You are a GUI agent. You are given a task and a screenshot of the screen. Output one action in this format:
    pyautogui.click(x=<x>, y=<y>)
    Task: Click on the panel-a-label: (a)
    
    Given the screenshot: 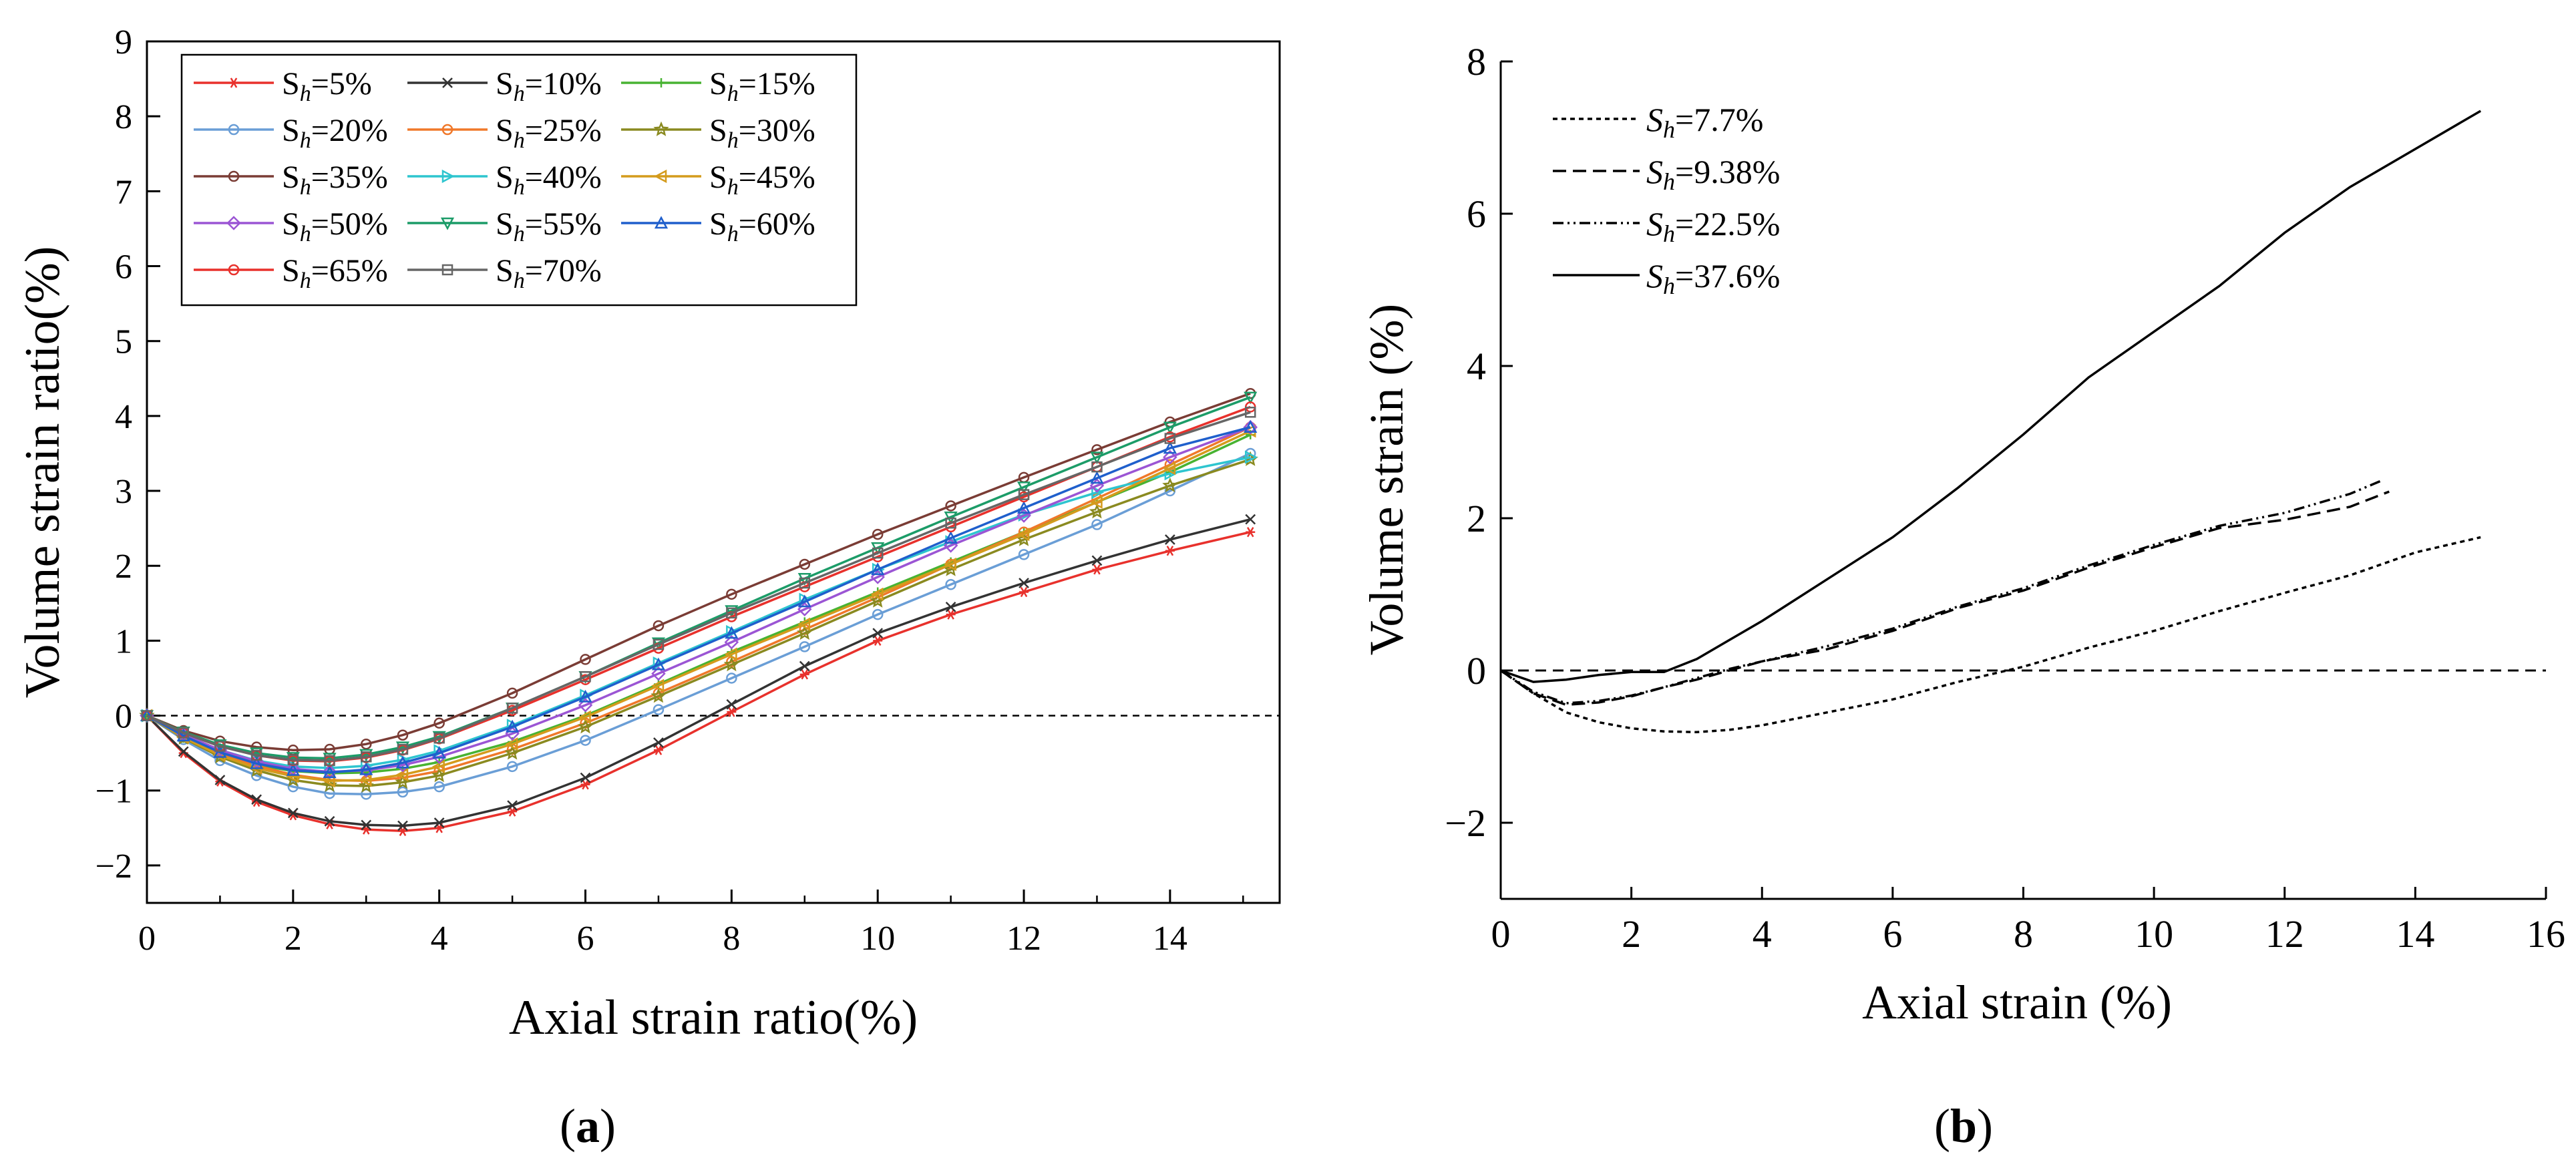 What is the action you would take?
    pyautogui.click(x=588, y=1126)
    